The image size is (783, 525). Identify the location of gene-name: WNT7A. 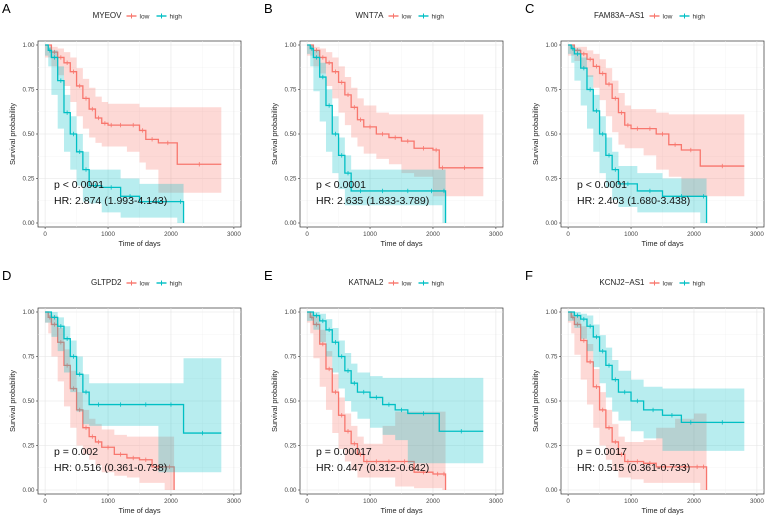
(370, 15).